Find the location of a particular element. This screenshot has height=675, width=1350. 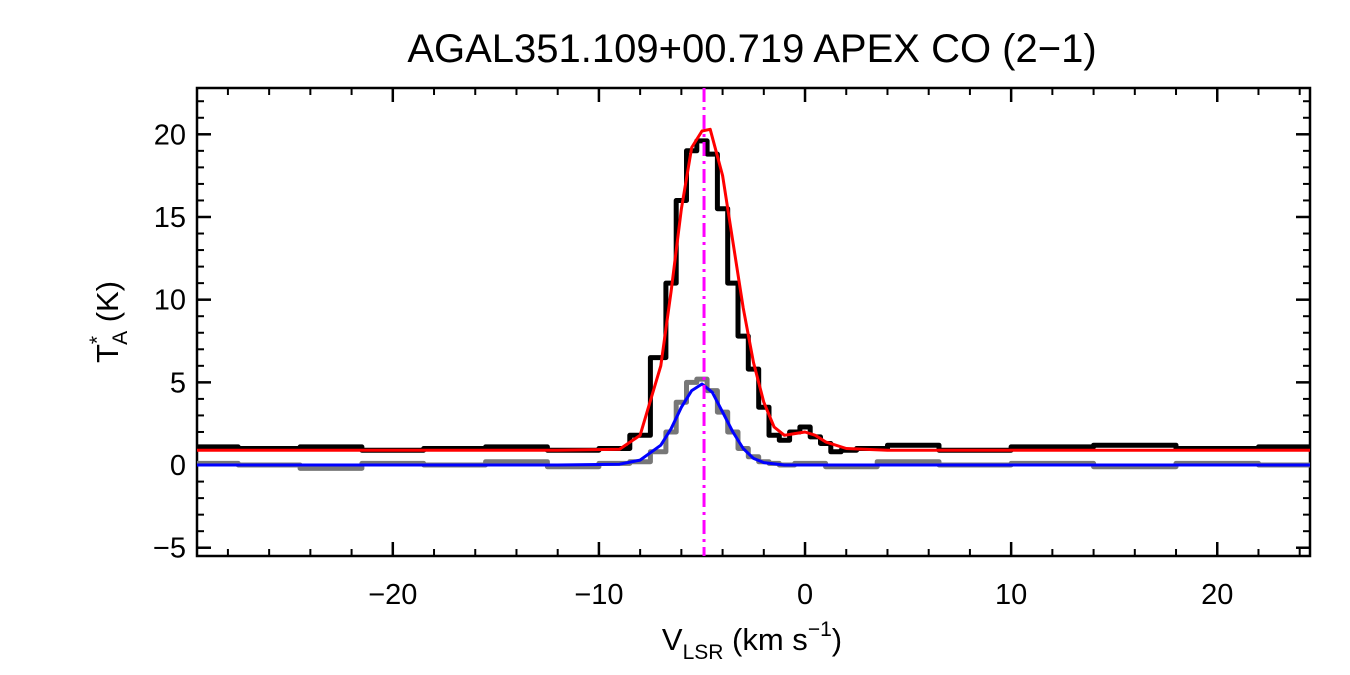

x-axis-label: VLSR (km s−1) is located at coordinates (752, 641).